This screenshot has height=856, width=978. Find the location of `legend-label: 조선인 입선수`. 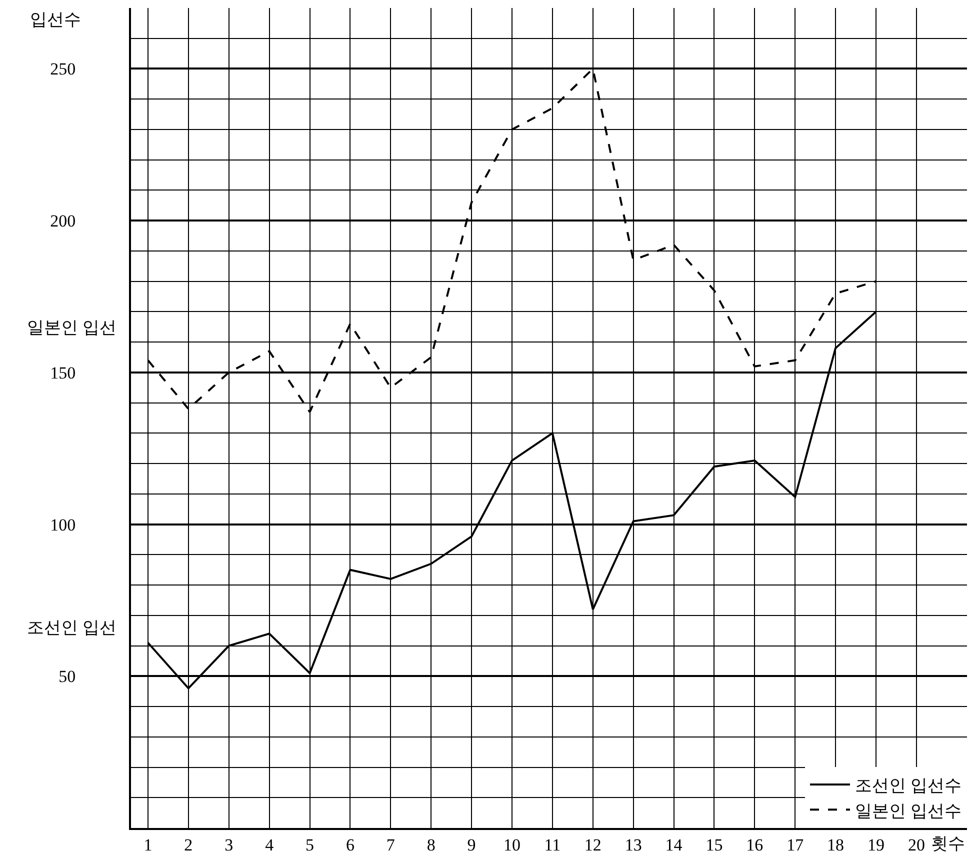

legend-label: 조선인 입선수 is located at coordinates (908, 786).